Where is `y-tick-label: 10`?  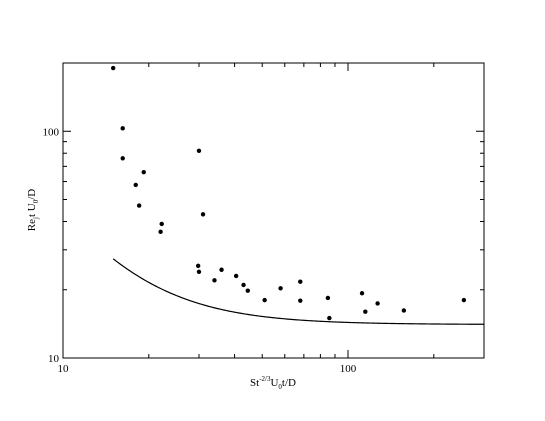
y-tick-label: 10 is located at coordinates (54, 359).